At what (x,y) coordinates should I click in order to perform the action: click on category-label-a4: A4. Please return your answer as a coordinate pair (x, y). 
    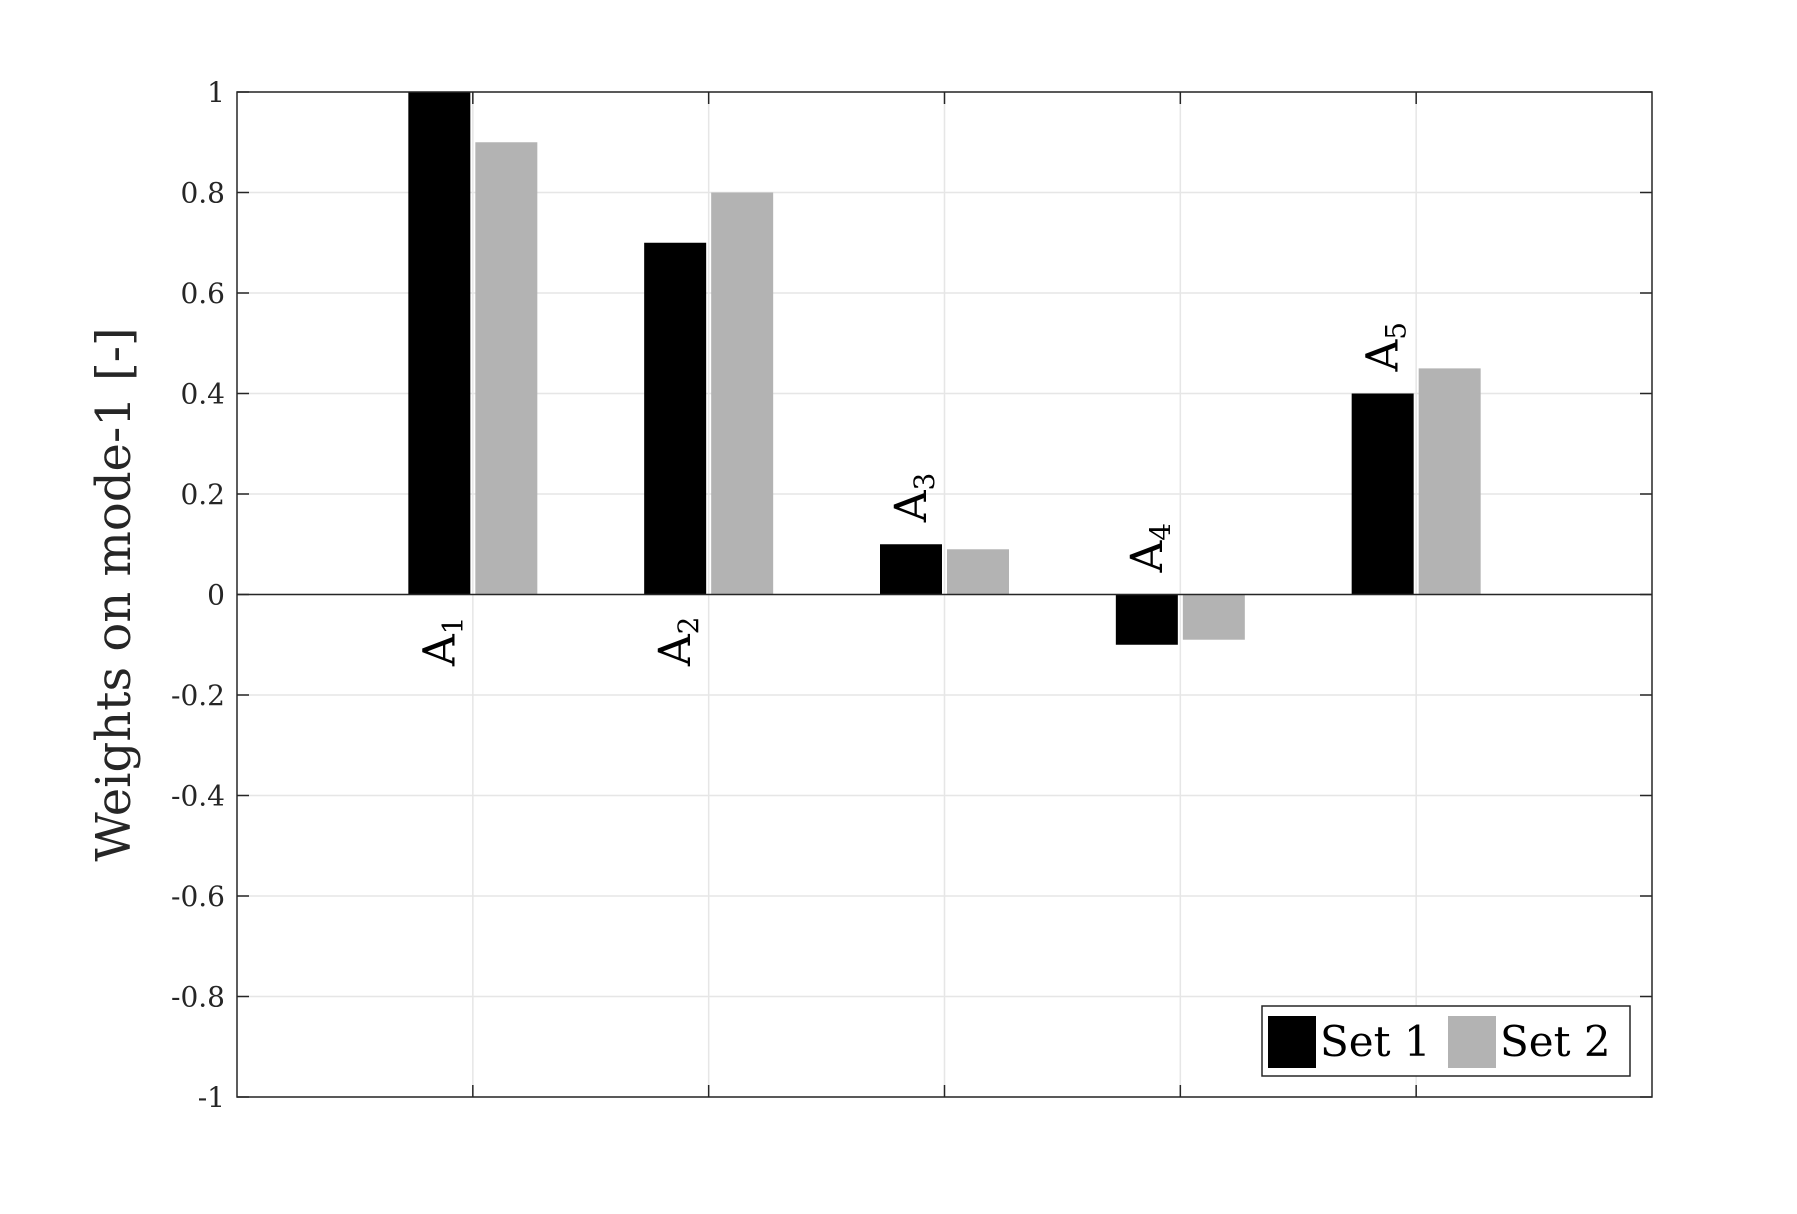
    Looking at the image, I should click on (1149, 548).